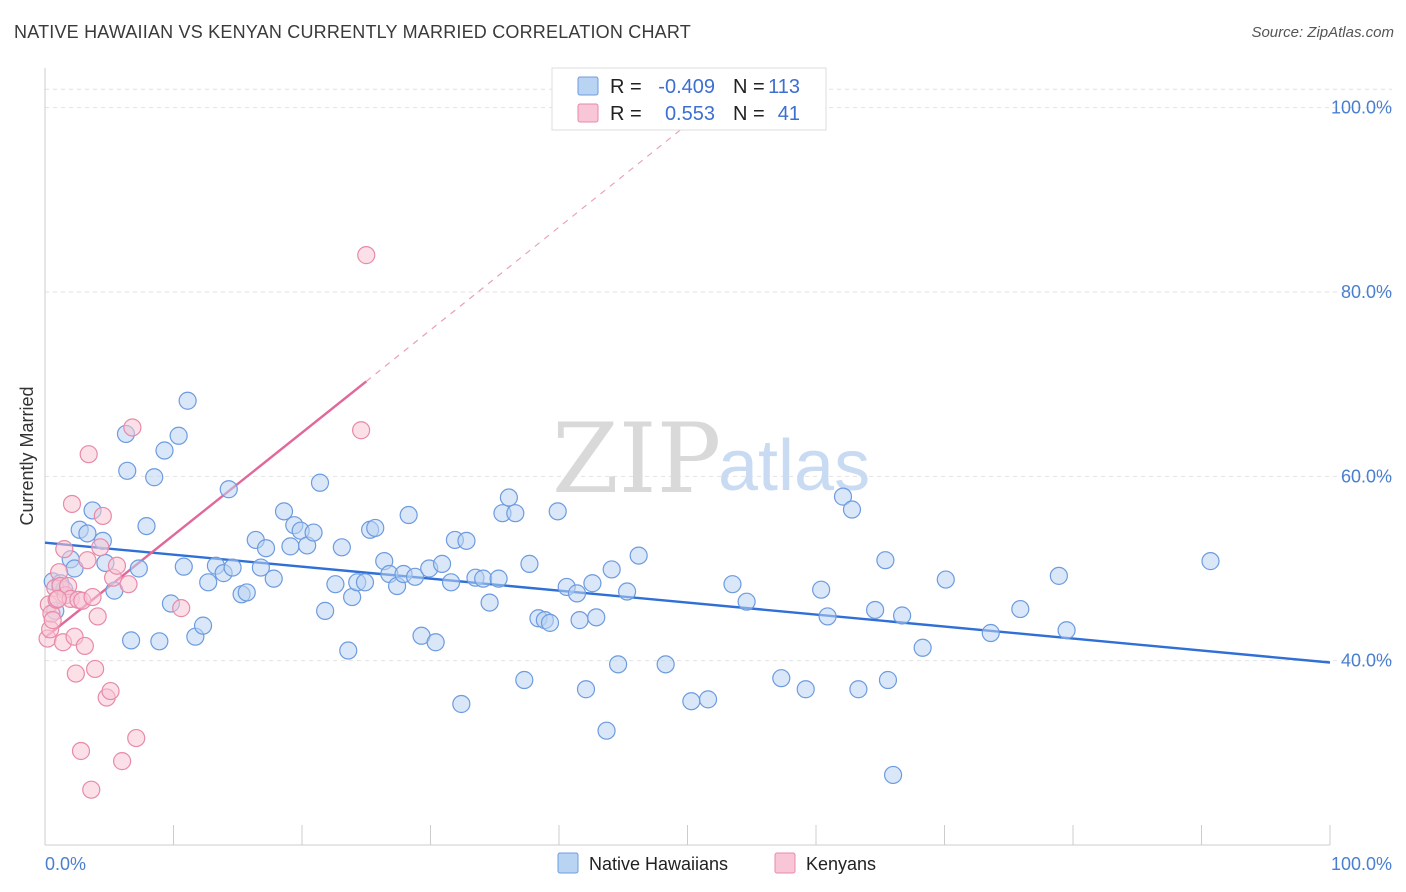  Describe the element at coordinates (526, 252) in the screenshot. I see `trend-line-kenyans-extension` at that location.